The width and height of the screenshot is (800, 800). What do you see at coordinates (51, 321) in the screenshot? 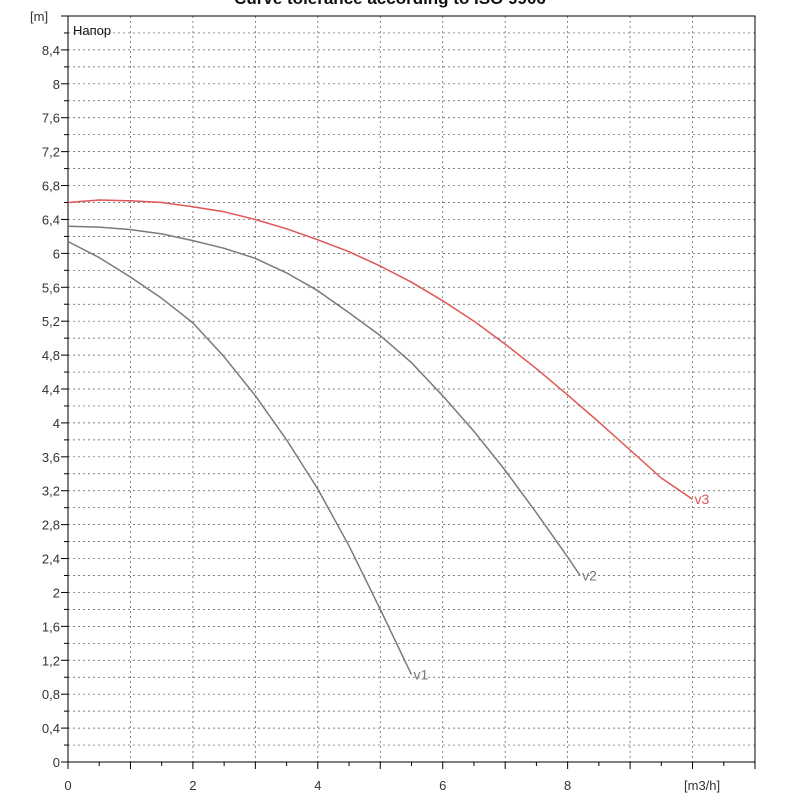
I see `y-tick-label: 5,2` at bounding box center [51, 321].